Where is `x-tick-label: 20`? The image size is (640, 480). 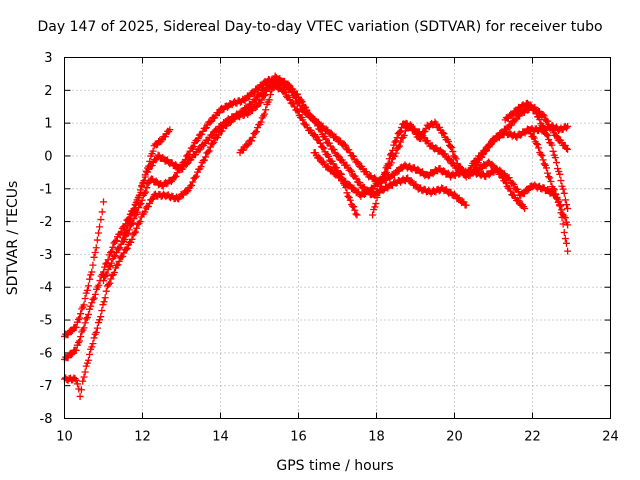 x-tick-label: 20 is located at coordinates (454, 437).